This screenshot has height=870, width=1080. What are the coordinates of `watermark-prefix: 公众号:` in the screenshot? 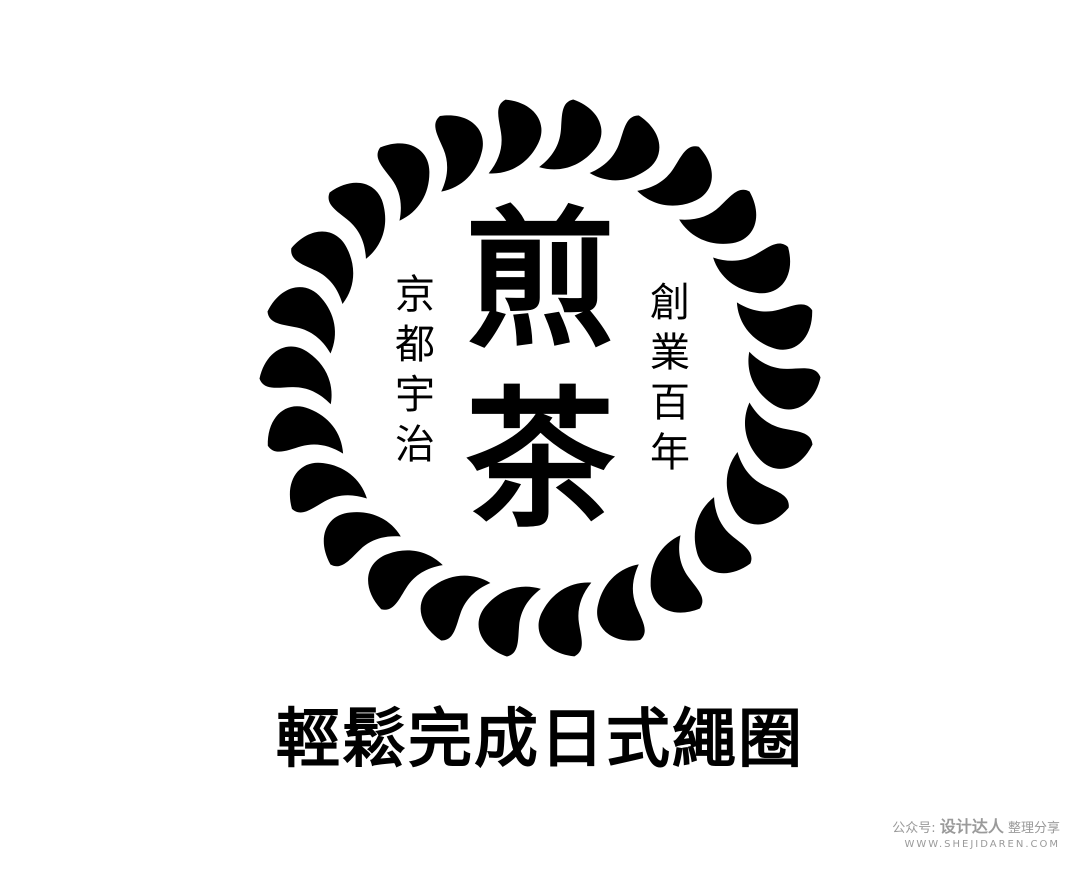 It's located at (914, 828).